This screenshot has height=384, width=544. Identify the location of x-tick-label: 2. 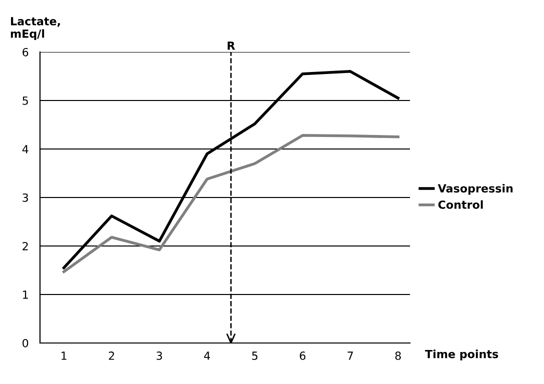
(111, 356).